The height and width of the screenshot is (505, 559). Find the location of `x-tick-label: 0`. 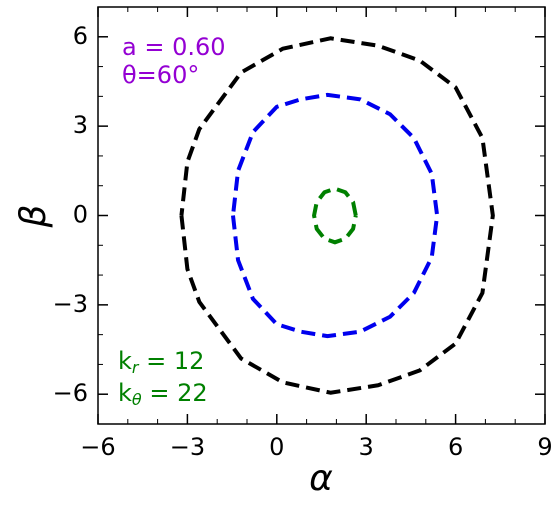

x-tick-label: 0 is located at coordinates (276, 447).